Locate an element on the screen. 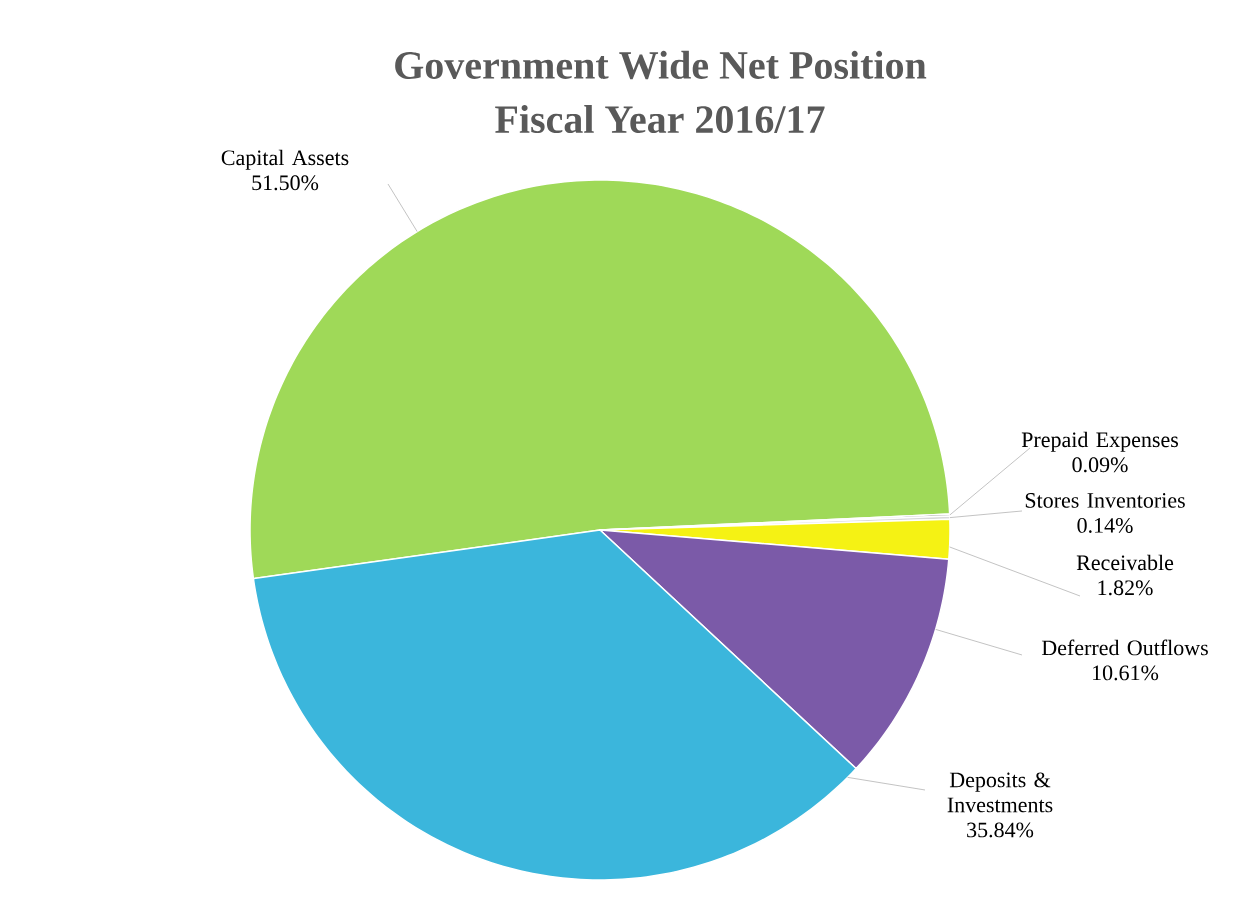 The height and width of the screenshot is (899, 1253). slice-label: Deposits & Investments is located at coordinates (1000, 792).